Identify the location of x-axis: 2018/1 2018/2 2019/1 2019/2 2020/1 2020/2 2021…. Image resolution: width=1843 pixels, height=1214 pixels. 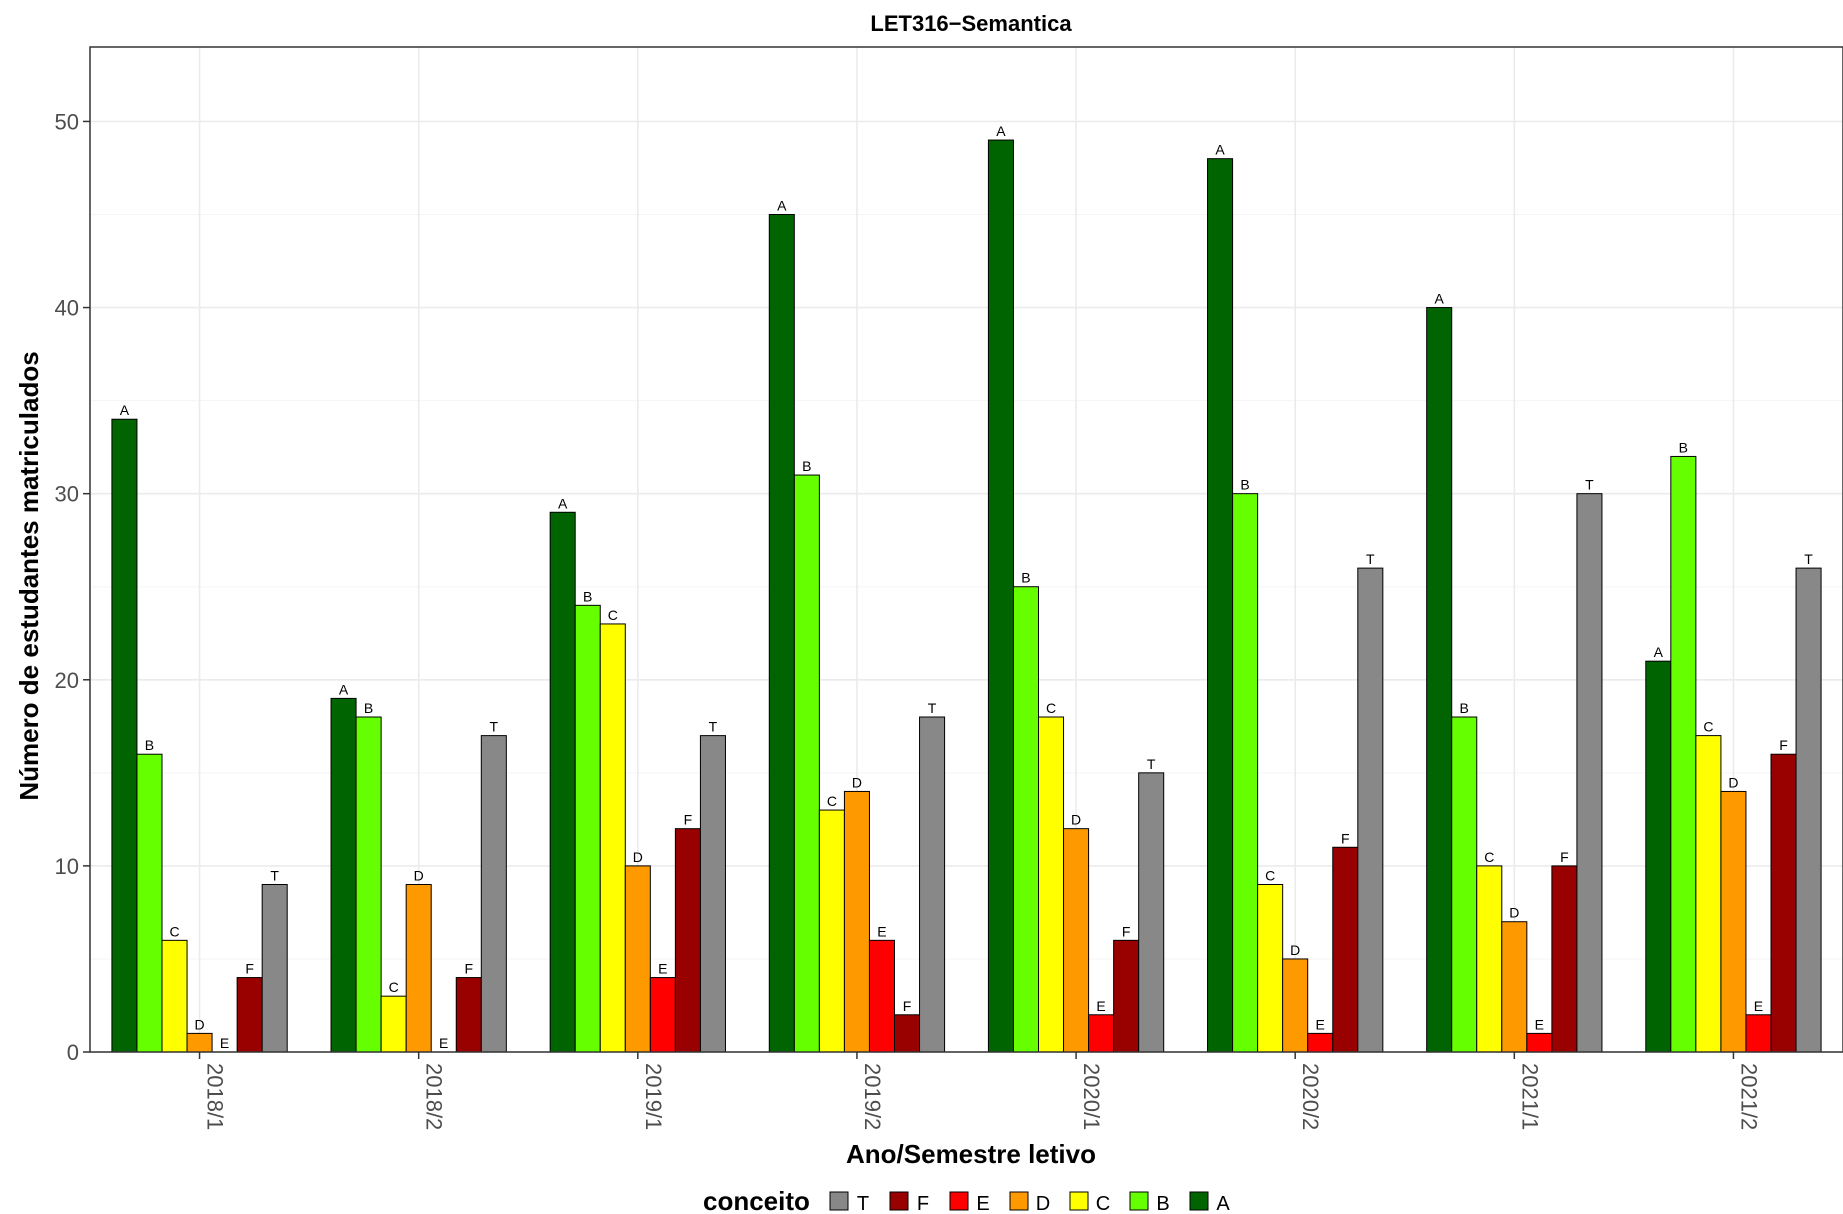
(979, 1091).